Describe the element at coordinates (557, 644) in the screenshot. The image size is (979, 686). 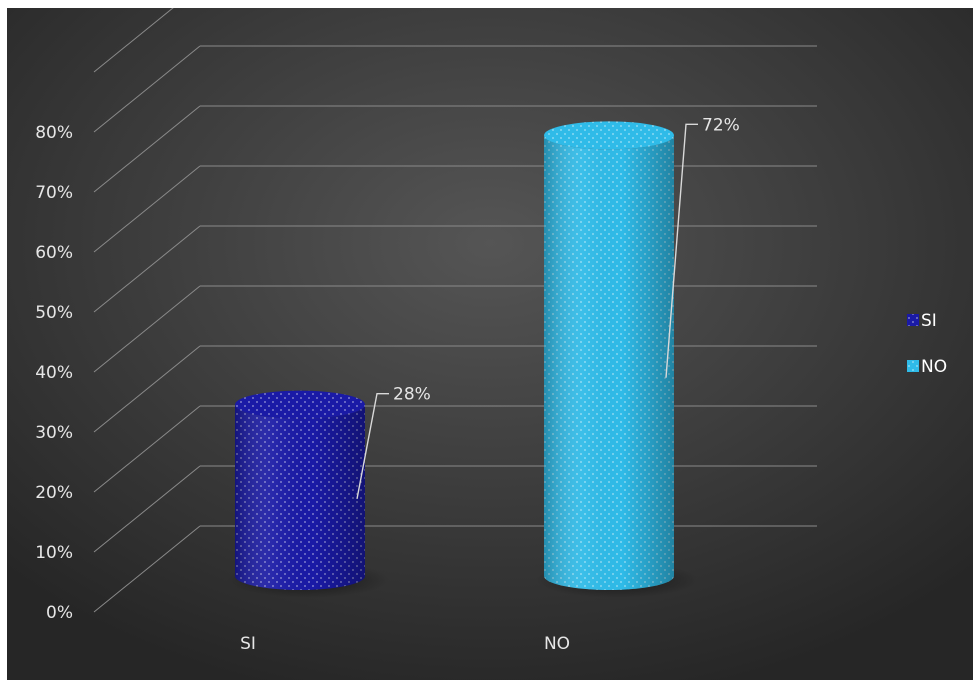
I see `category-label-no: NO` at that location.